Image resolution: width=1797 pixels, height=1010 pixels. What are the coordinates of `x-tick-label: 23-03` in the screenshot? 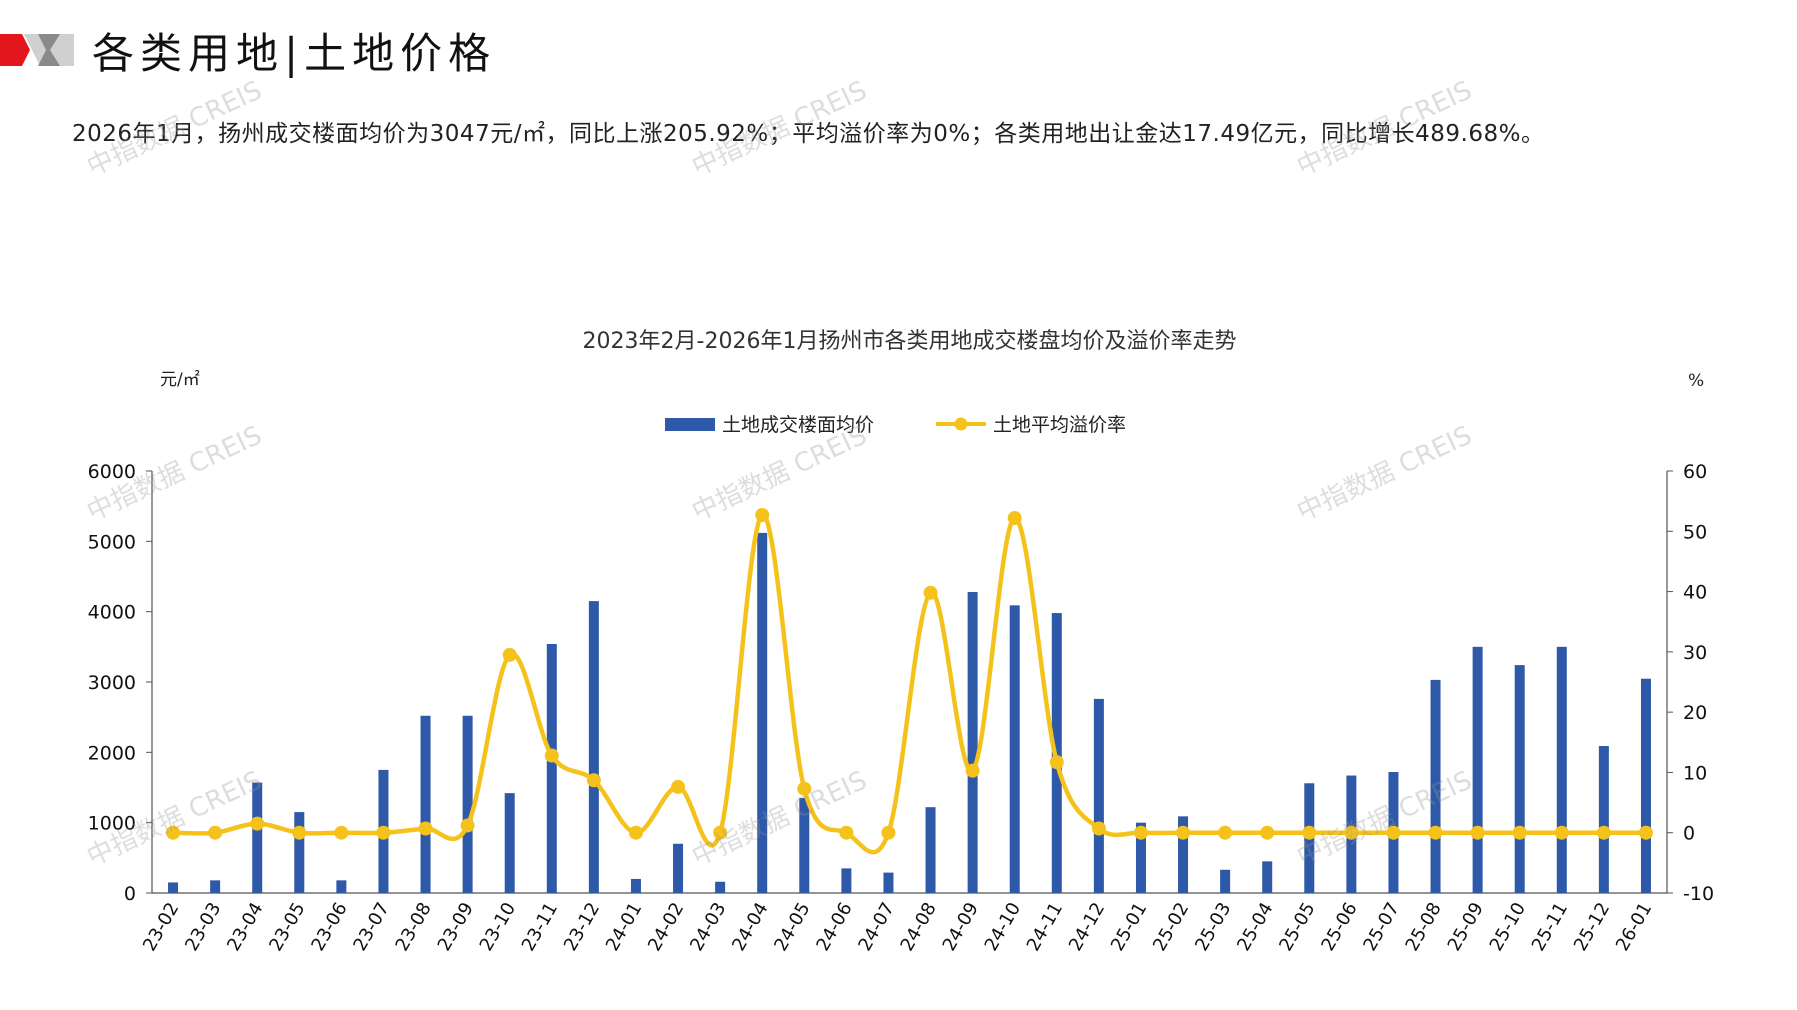 It's located at (203, 927).